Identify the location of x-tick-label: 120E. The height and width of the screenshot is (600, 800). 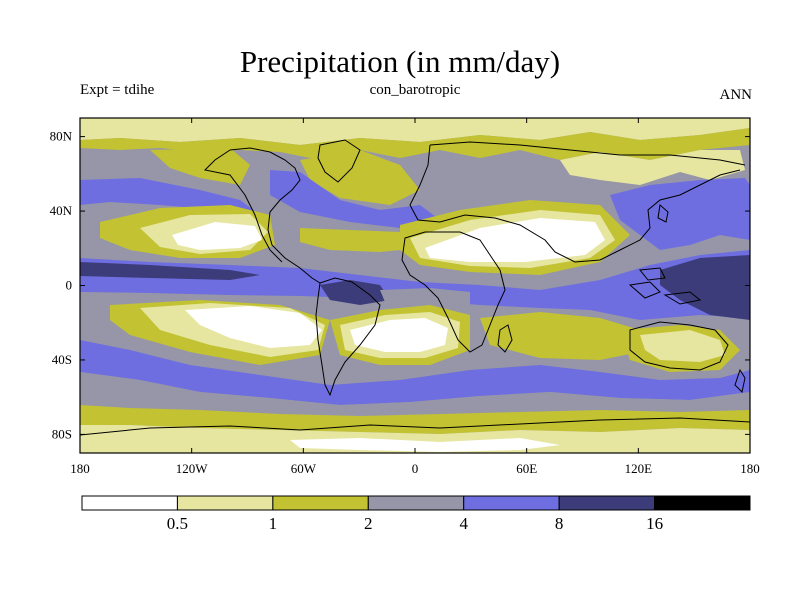
(639, 468).